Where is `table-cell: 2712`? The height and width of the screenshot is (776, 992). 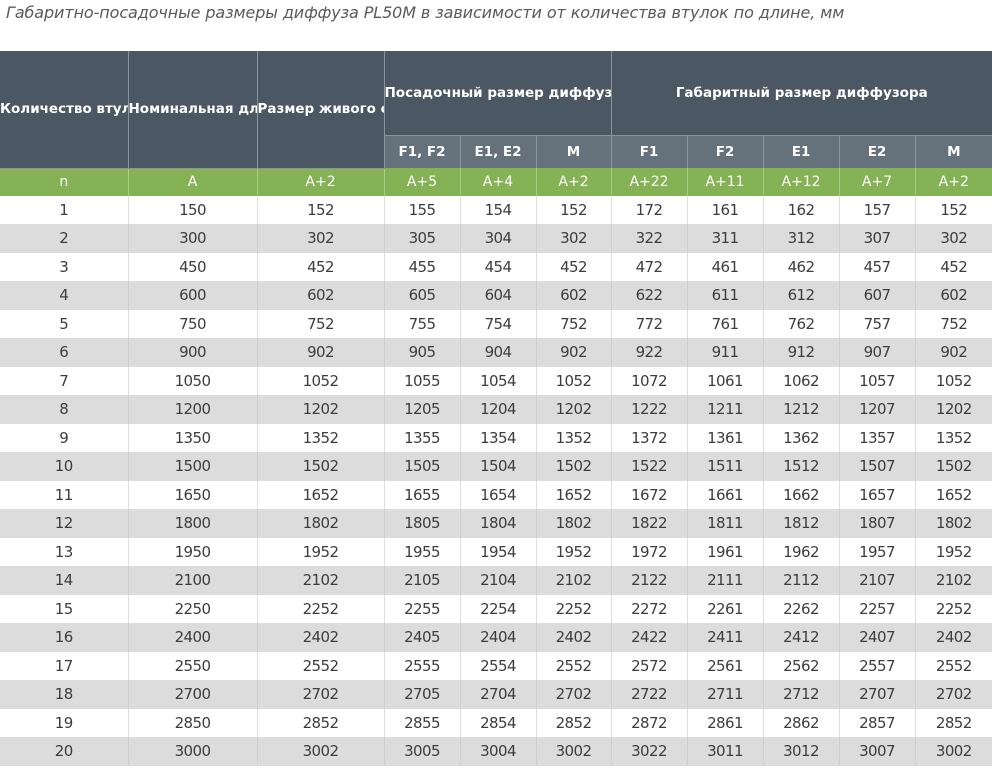 table-cell: 2712 is located at coordinates (801, 694).